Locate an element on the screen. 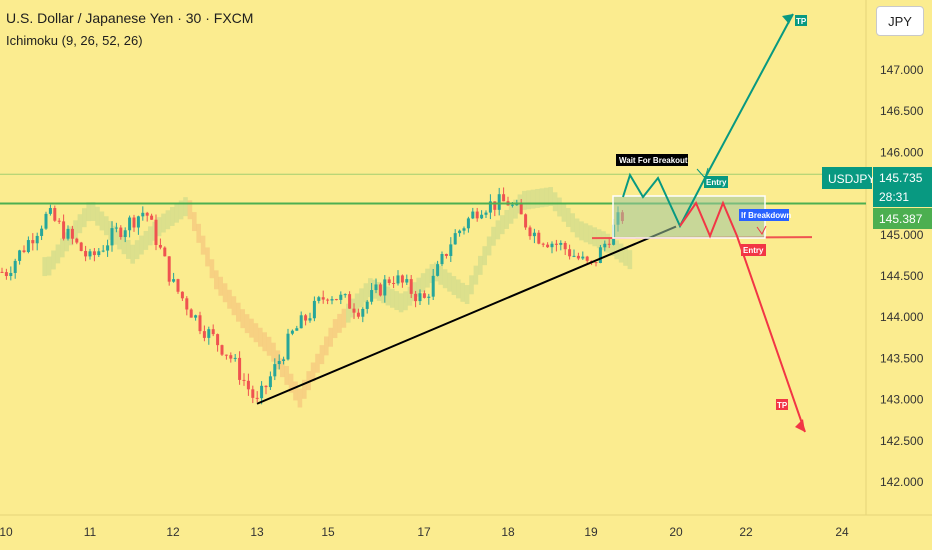 The height and width of the screenshot is (550, 932). time-tick-label: 11 is located at coordinates (90, 532).